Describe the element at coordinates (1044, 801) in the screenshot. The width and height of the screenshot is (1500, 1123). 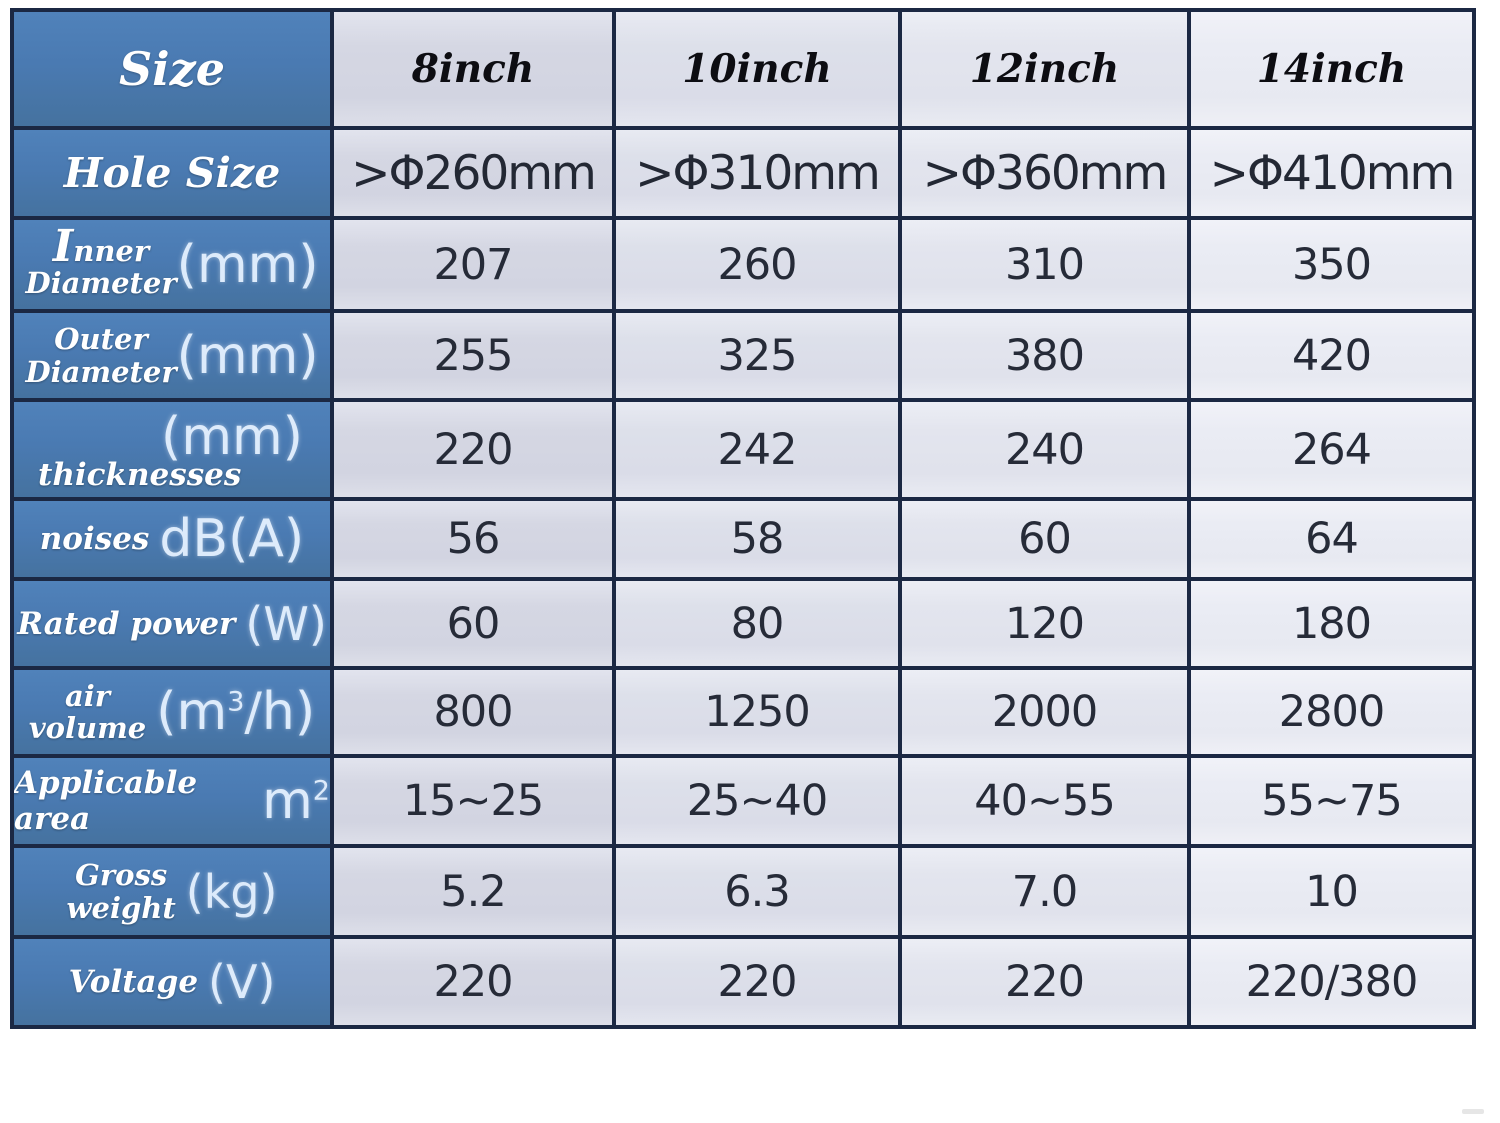
I see `spec-value: 40~55` at that location.